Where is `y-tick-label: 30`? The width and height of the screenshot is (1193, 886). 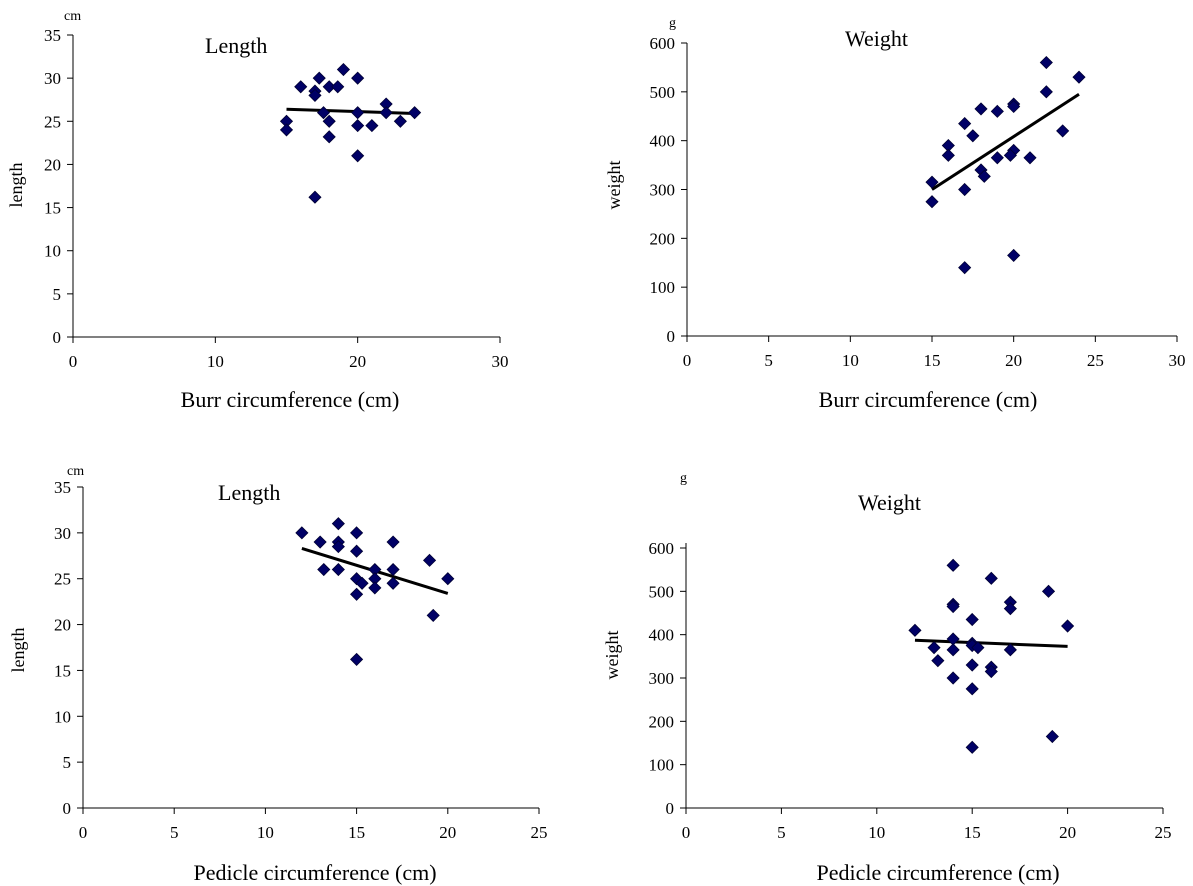 y-tick-label: 30 is located at coordinates (52, 78).